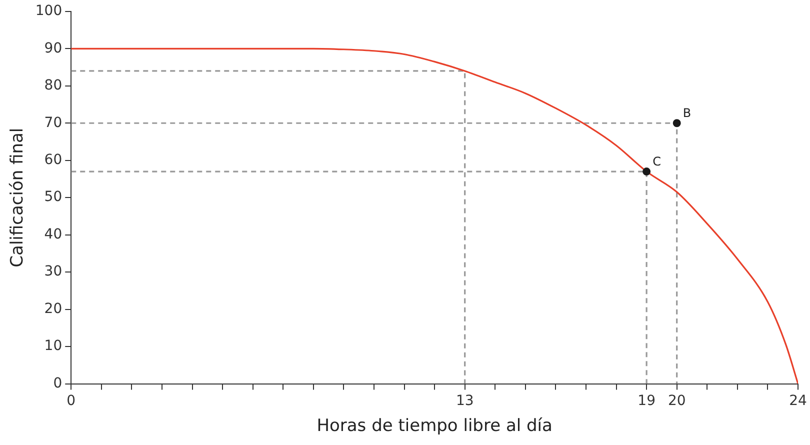  I want to click on y-tick-label: 10, so click(53, 346).